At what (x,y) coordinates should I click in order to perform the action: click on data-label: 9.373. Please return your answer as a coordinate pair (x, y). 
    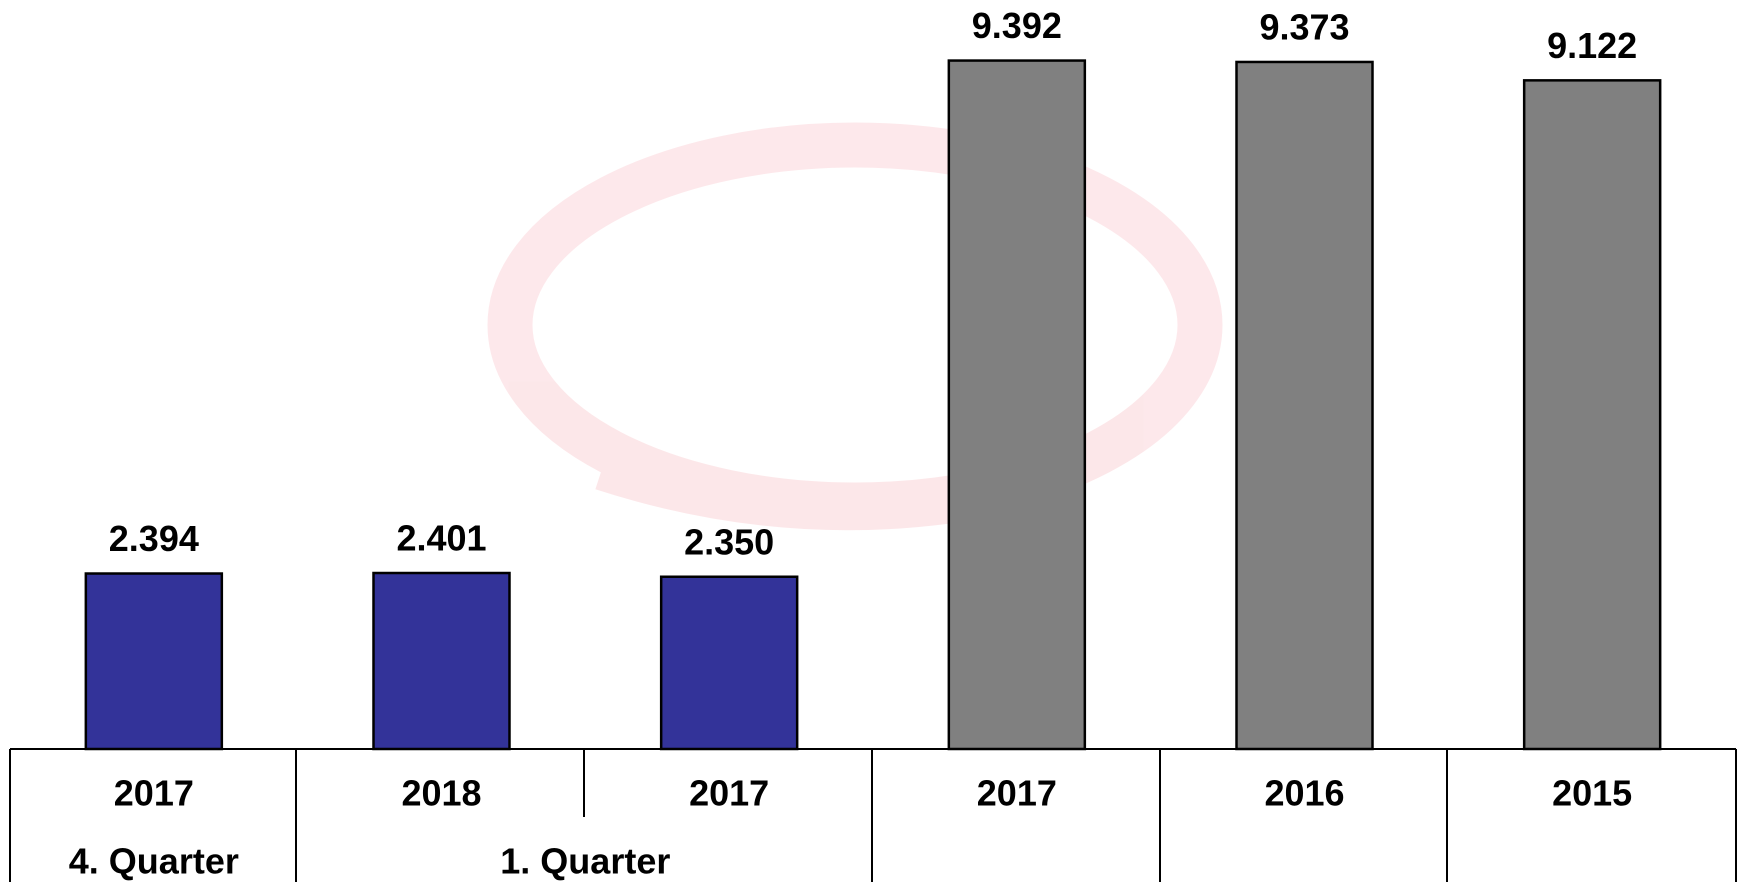
    Looking at the image, I should click on (1304, 26).